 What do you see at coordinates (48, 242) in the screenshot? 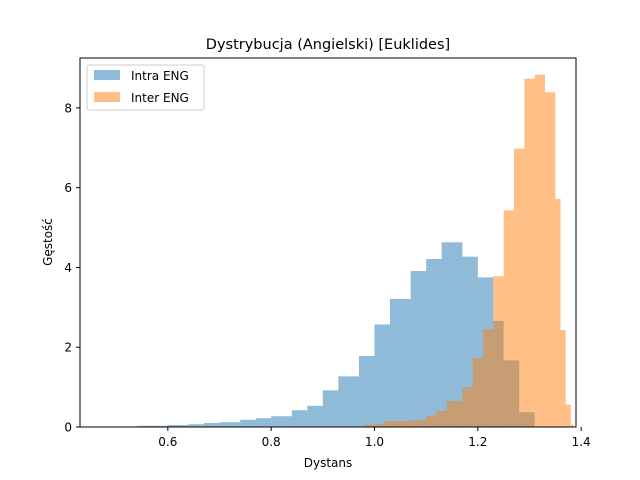
I see `y-axis-label: Gęstość` at bounding box center [48, 242].